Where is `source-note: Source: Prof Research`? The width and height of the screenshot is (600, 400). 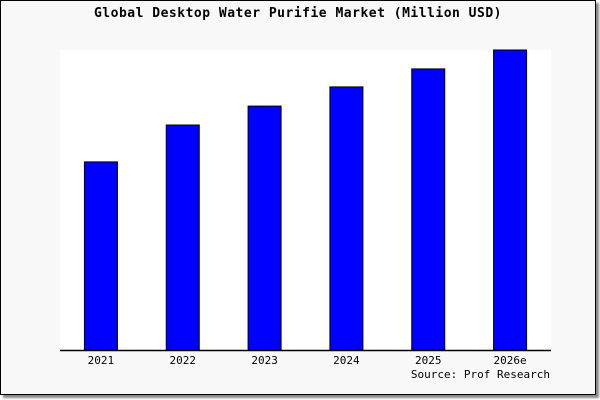
source-note: Source: Prof Research is located at coordinates (480, 374).